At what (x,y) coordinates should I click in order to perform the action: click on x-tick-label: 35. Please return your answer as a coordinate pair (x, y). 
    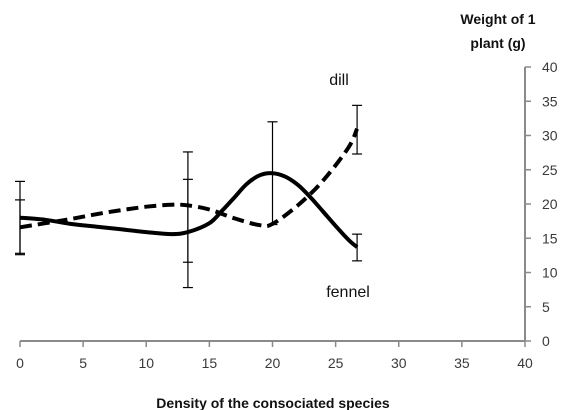
    Looking at the image, I should click on (462, 363).